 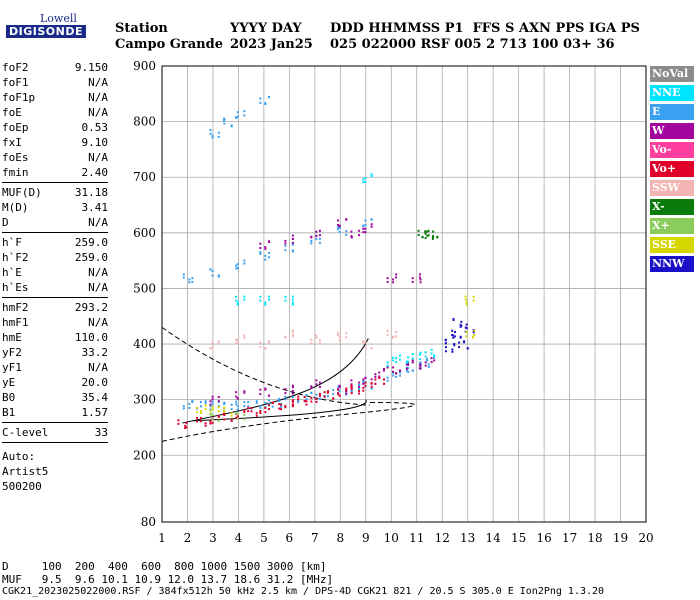 What do you see at coordinates (55, 192) in the screenshot?
I see `param-row-mufd: MUF(D) 31.18` at bounding box center [55, 192].